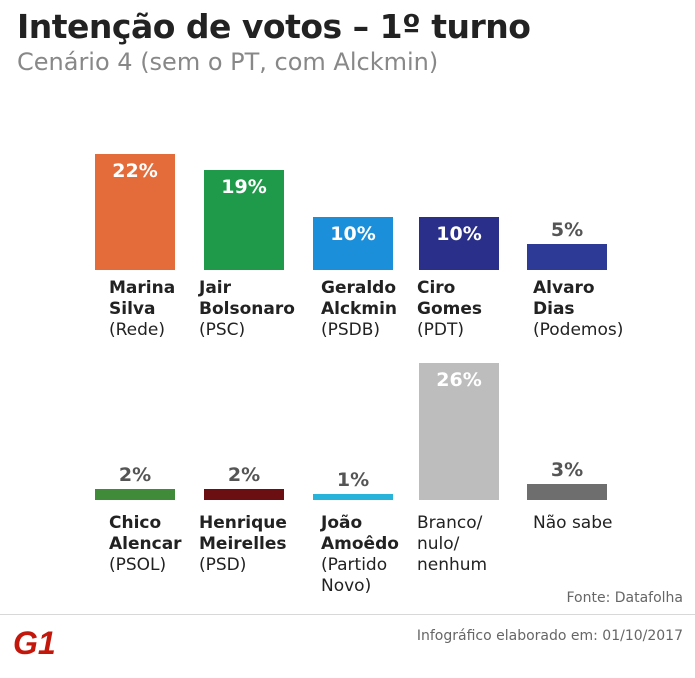 The image size is (695, 678). Describe the element at coordinates (567, 470) in the screenshot. I see `bar-value-label: 3%` at that location.